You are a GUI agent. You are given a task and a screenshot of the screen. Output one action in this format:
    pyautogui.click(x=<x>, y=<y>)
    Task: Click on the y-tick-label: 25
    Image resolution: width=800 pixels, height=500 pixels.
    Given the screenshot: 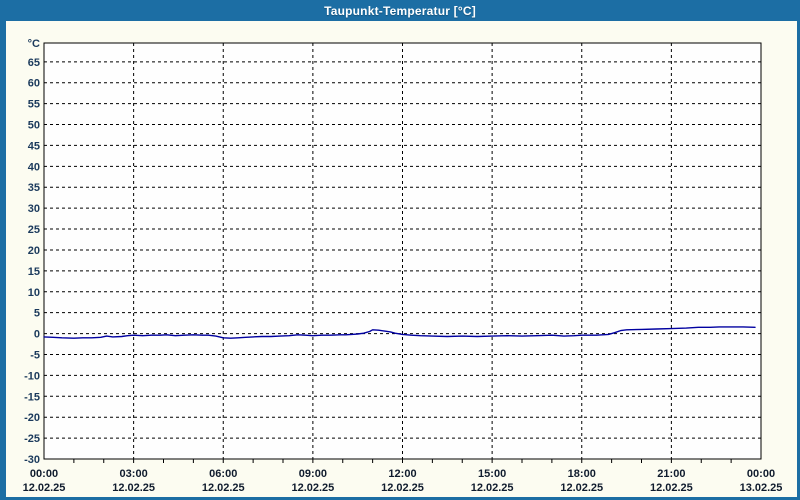 What is the action you would take?
    pyautogui.click(x=34, y=230)
    